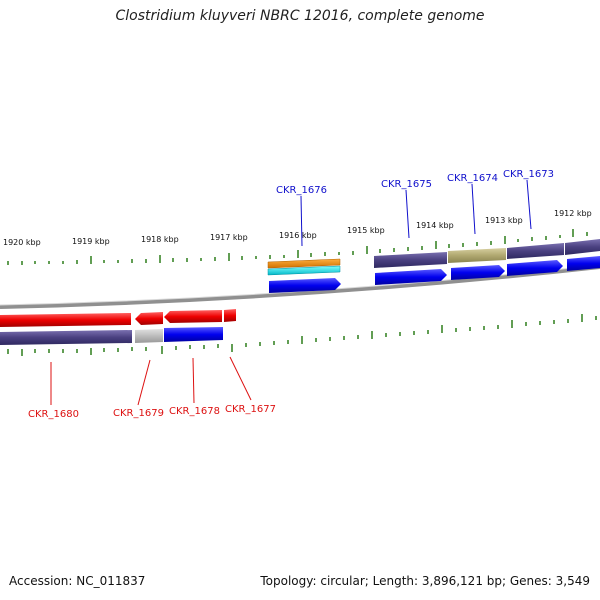 The width and height of the screenshot is (600, 600). What do you see at coordinates (22, 242) in the screenshot?
I see `scale-label-1920: 1920 kbp` at bounding box center [22, 242].